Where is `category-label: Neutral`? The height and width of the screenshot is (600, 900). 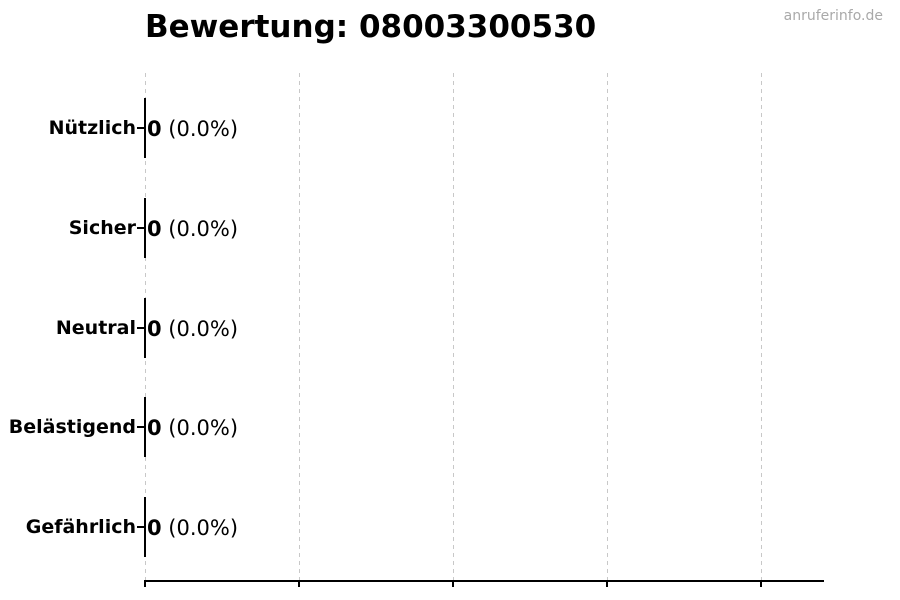 category-label: Neutral is located at coordinates (95, 327).